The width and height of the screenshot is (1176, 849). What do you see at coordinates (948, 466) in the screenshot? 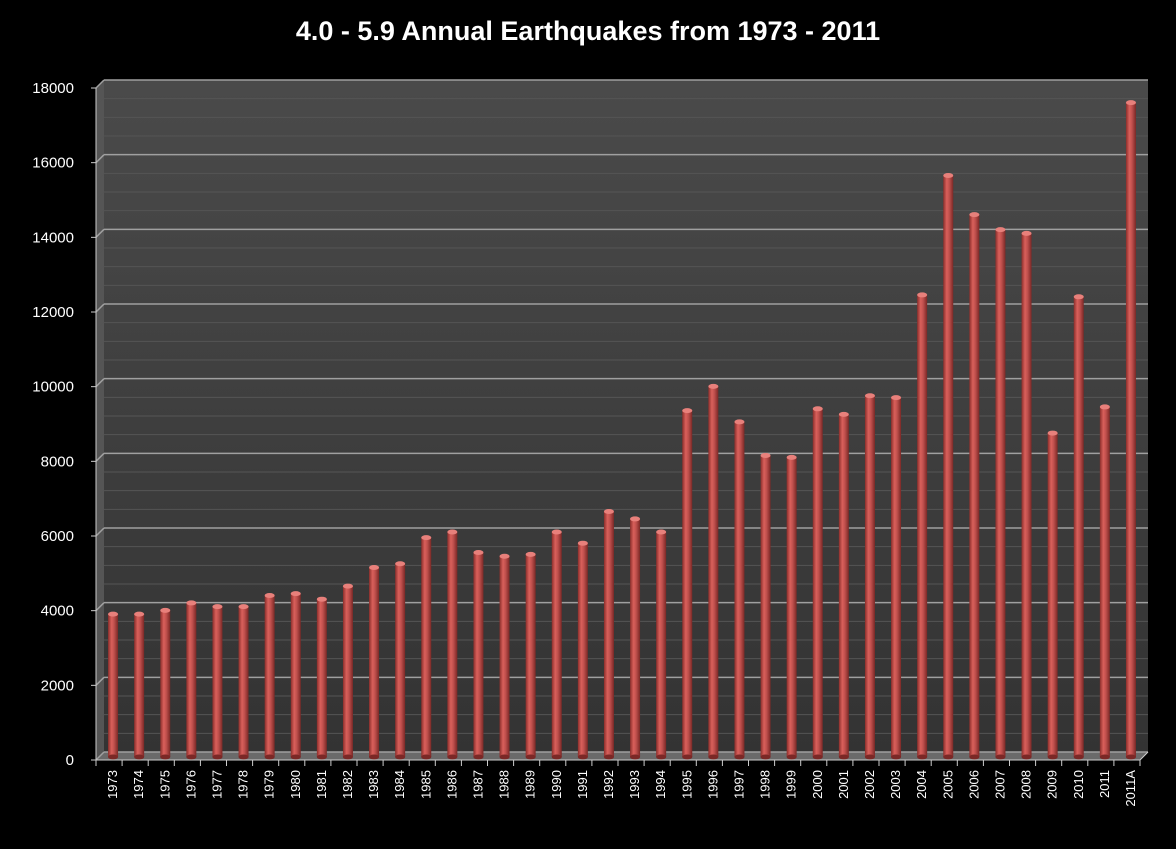
I see `bar-2005` at bounding box center [948, 466].